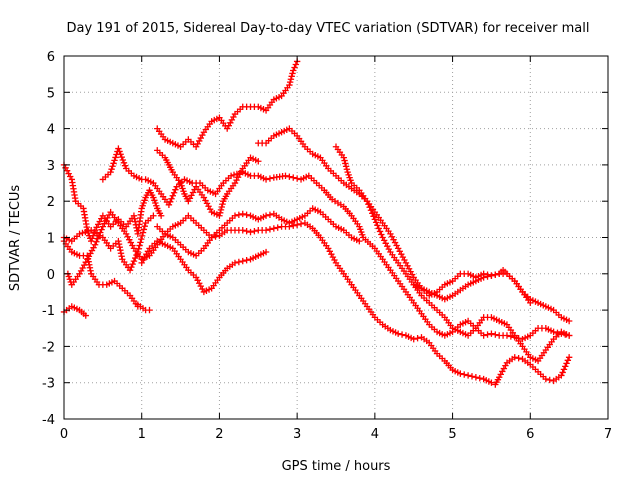  Describe the element at coordinates (48, 384) in the screenshot. I see `y-tick-label: -3` at that location.